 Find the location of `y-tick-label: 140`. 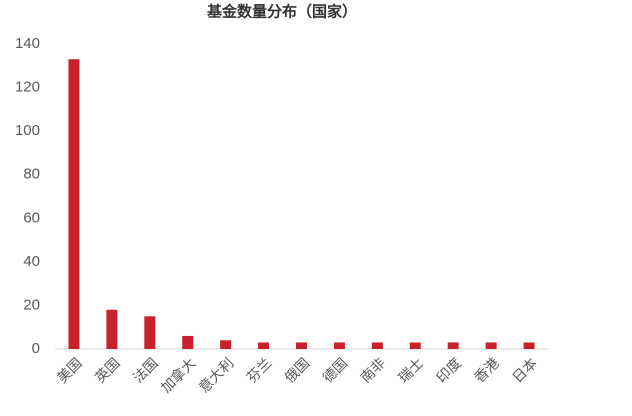

y-tick-label: 140 is located at coordinates (27, 43).